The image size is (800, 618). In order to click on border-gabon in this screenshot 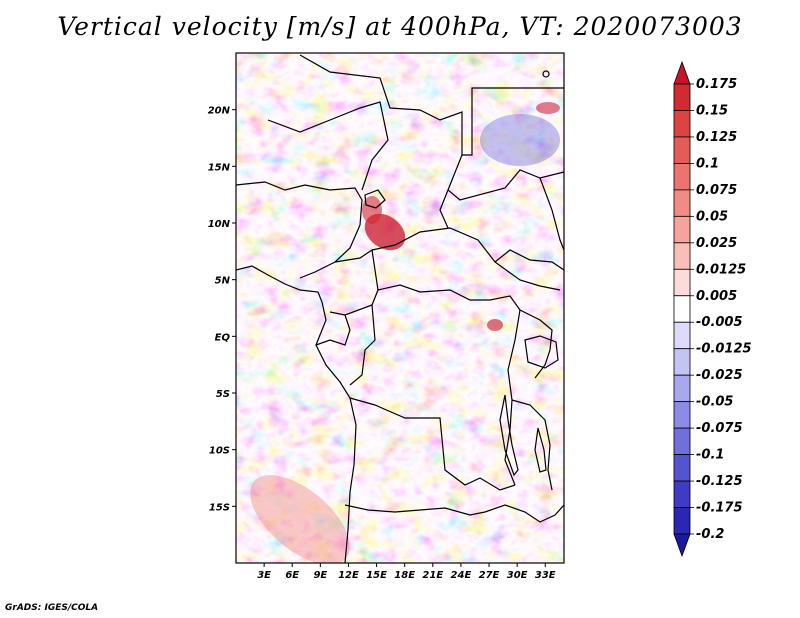, I will do `click(333, 330)`.